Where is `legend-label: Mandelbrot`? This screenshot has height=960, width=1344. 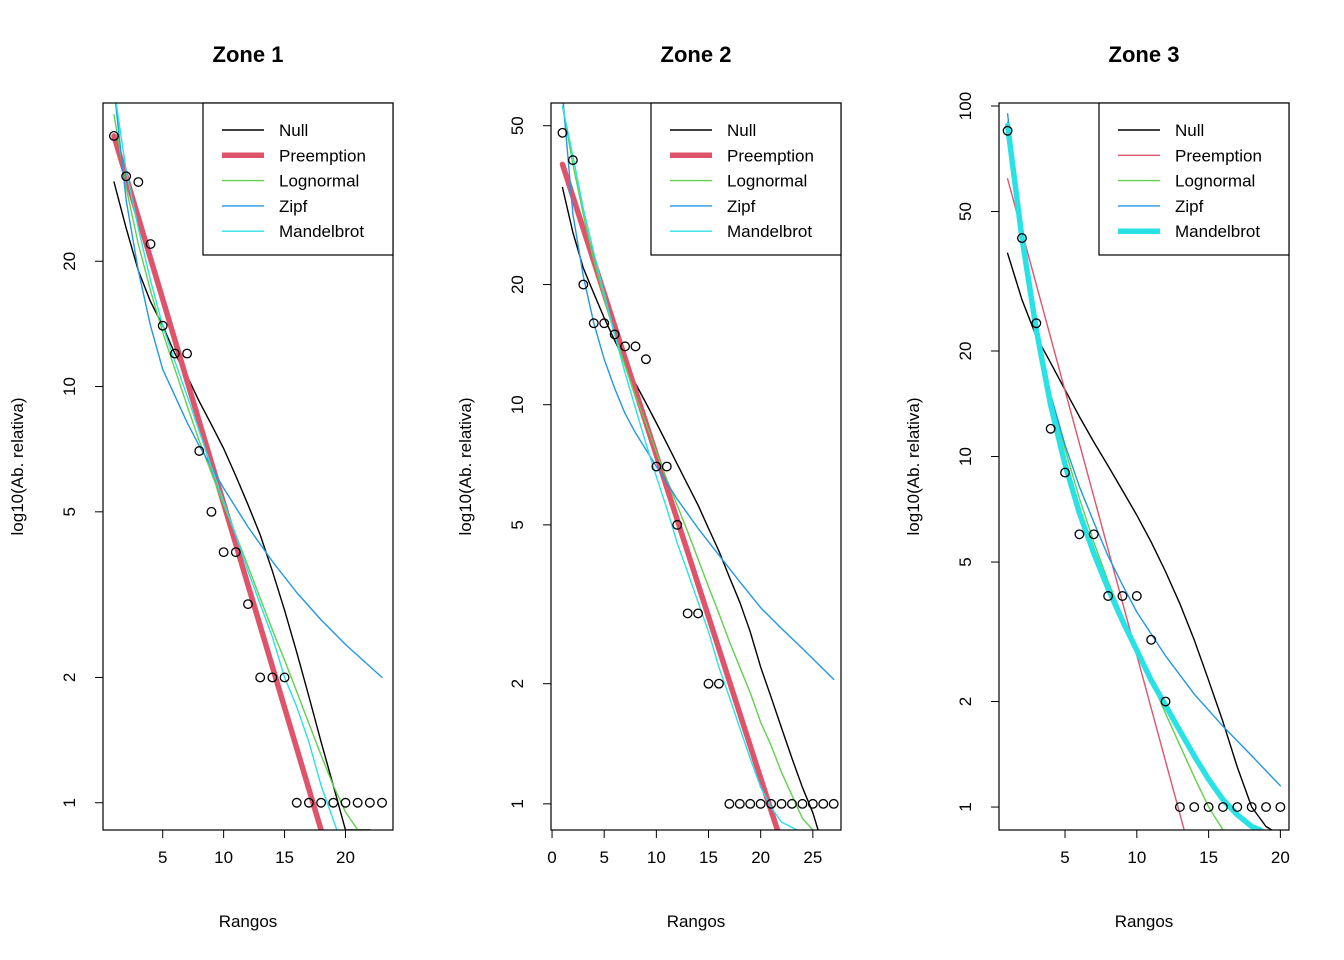
legend-label: Mandelbrot is located at coordinates (1217, 231).